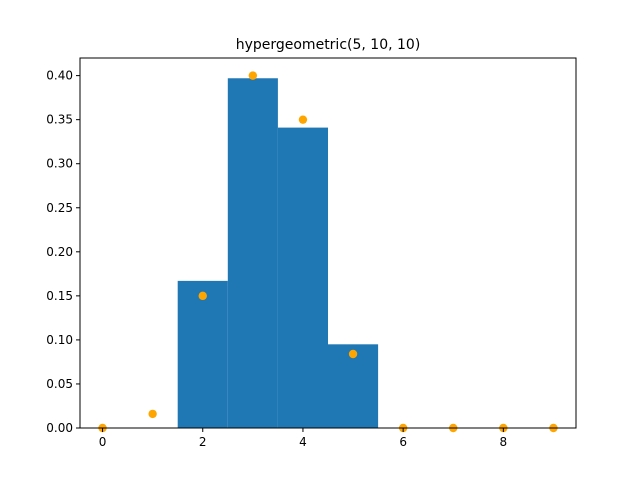  I want to click on chart-title: hypergeometric(5, 10, 10), so click(328, 45).